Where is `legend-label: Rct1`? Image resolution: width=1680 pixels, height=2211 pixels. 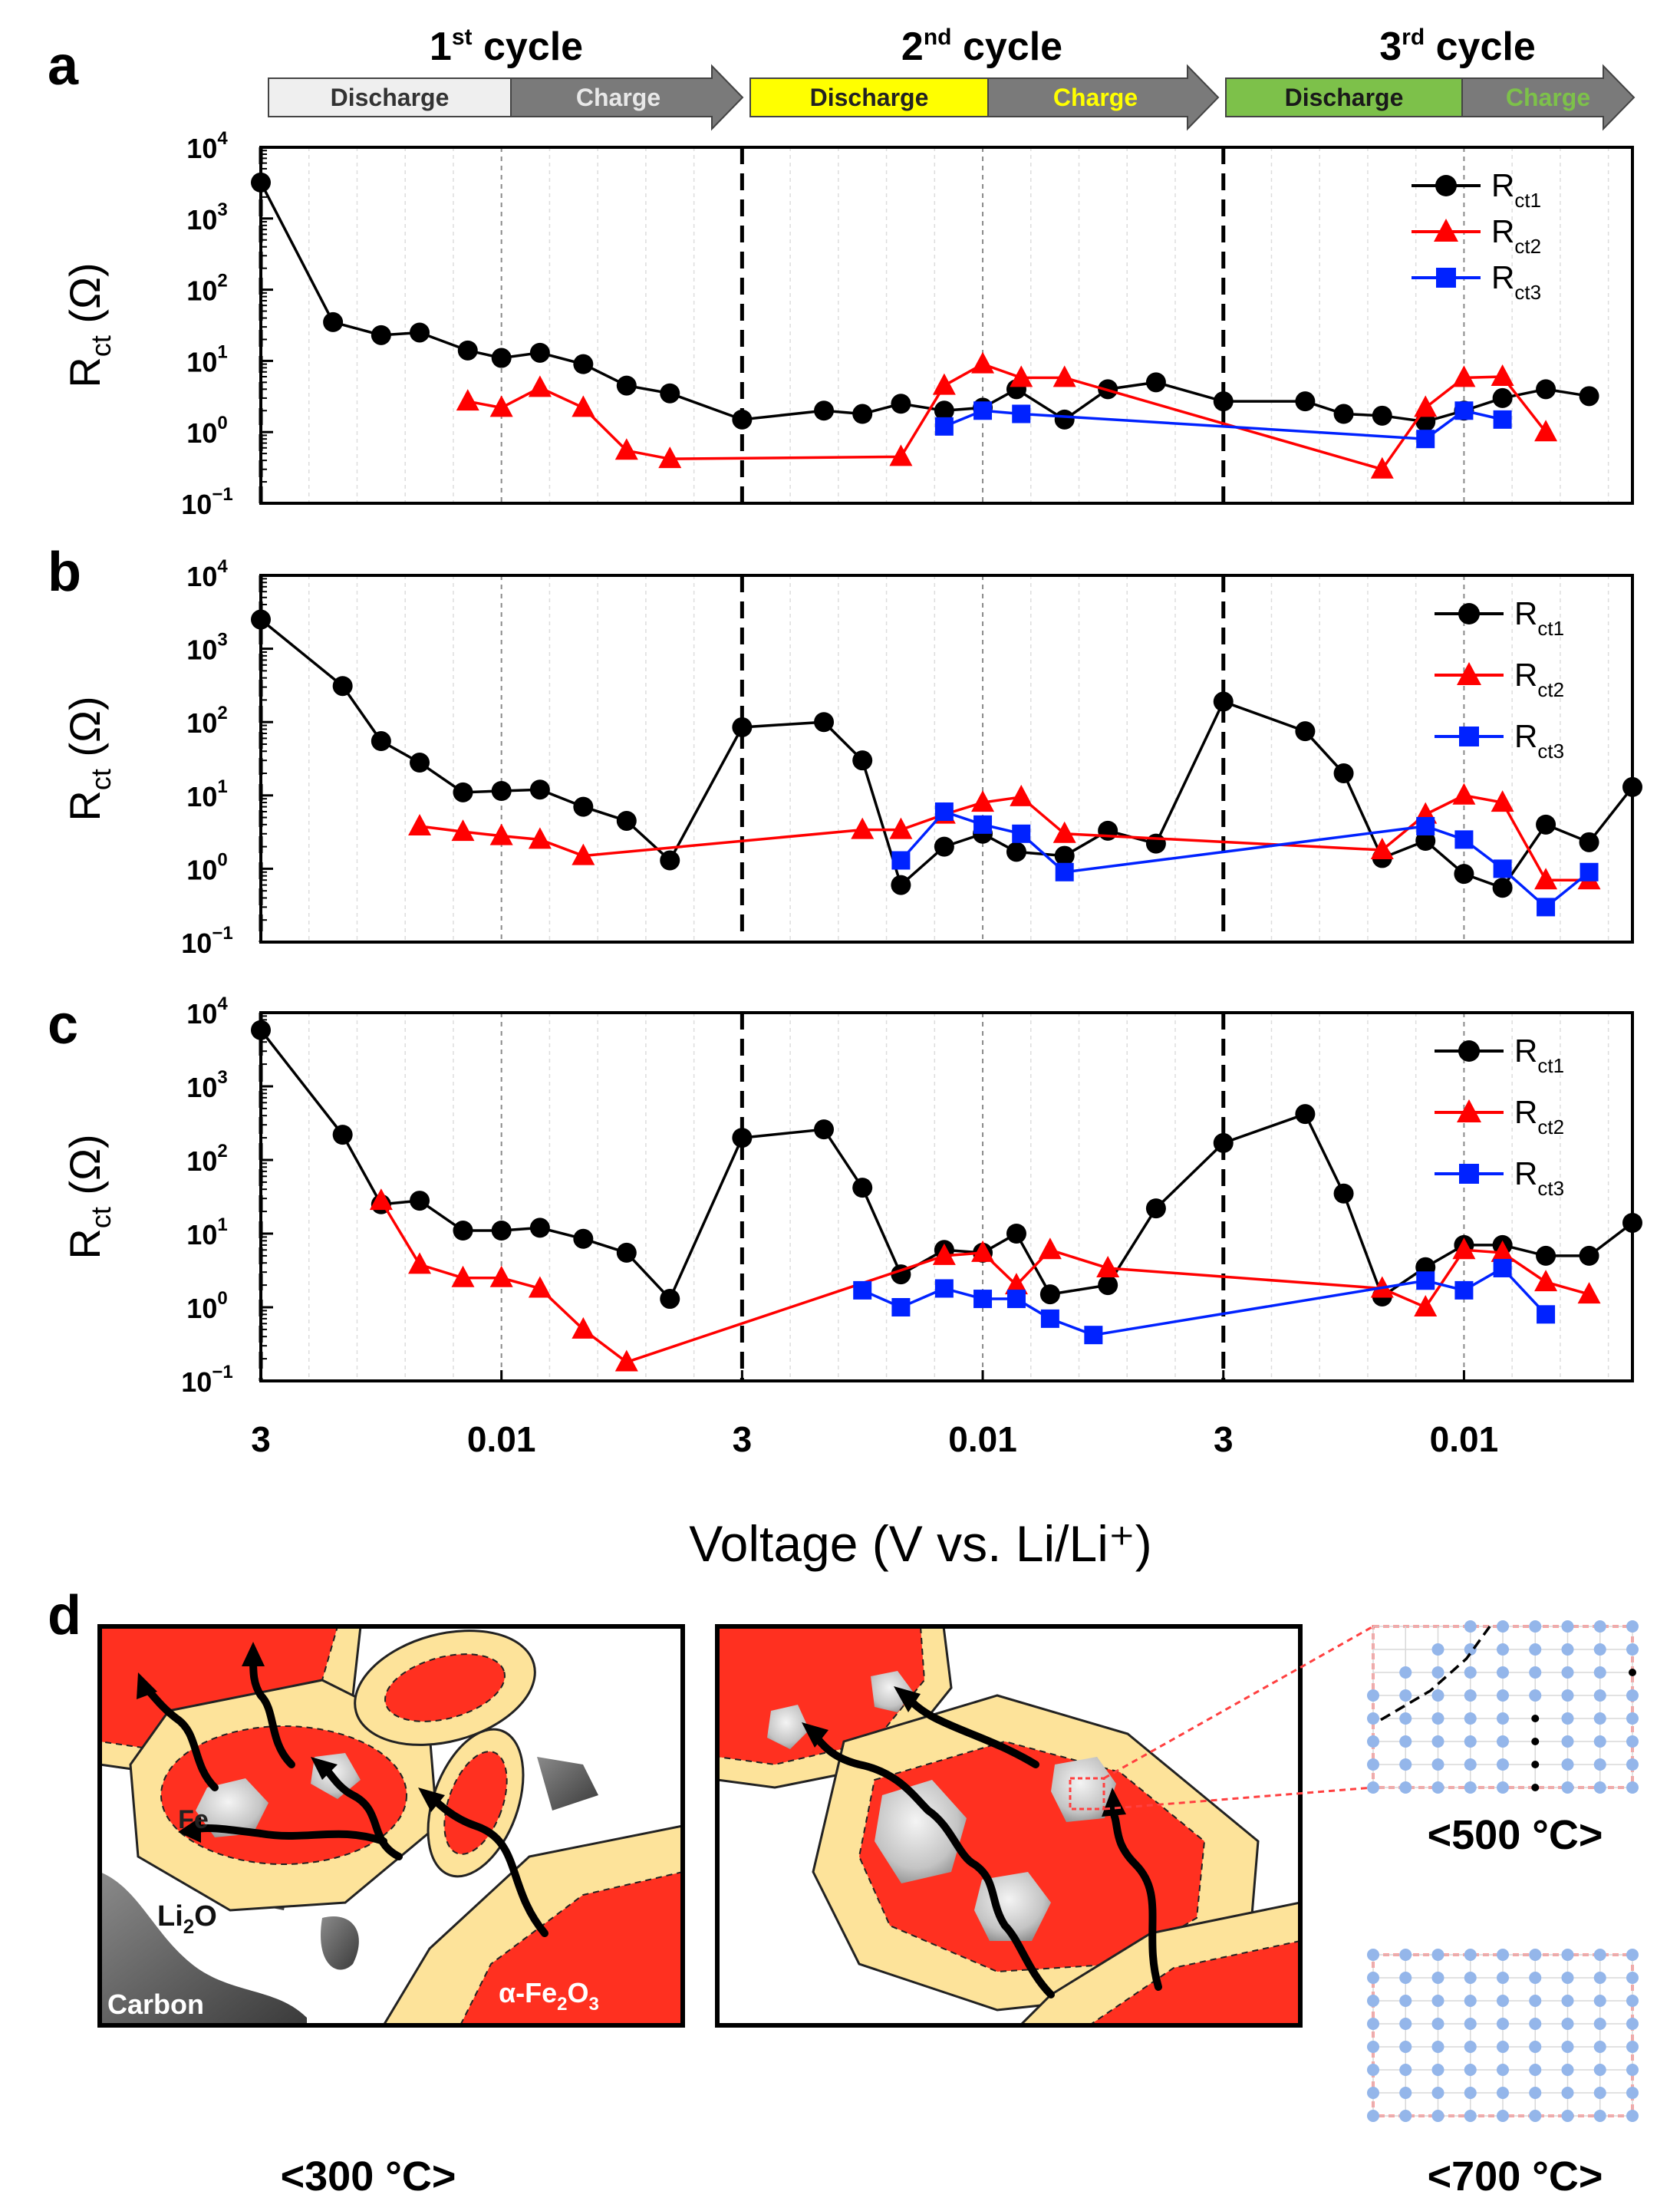 legend-label: Rct1 is located at coordinates (1516, 190).